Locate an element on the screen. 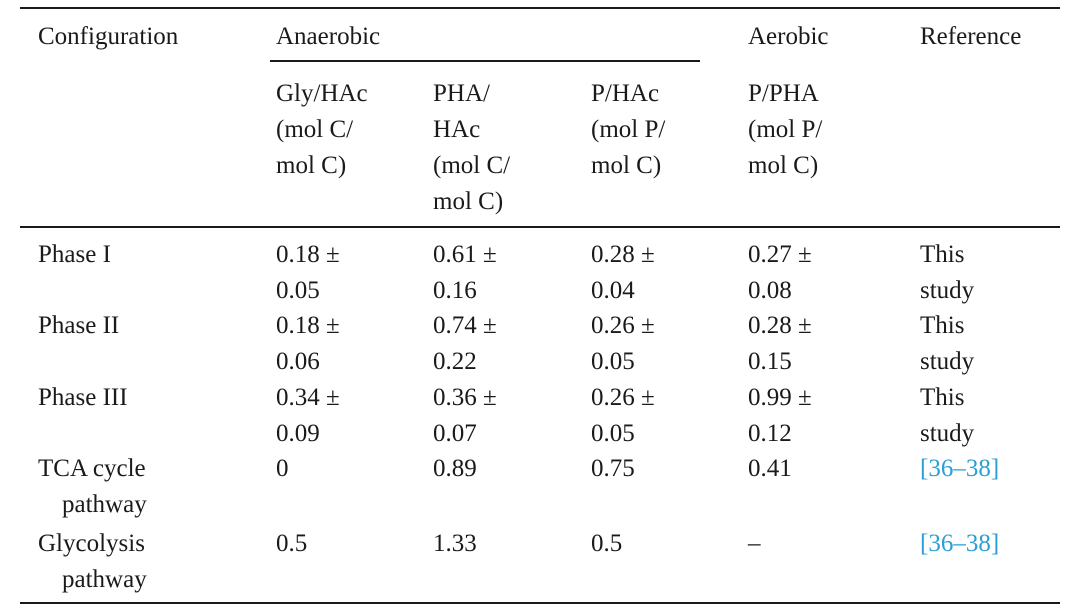  row-pha-hac: 0.07 is located at coordinates (455, 433).